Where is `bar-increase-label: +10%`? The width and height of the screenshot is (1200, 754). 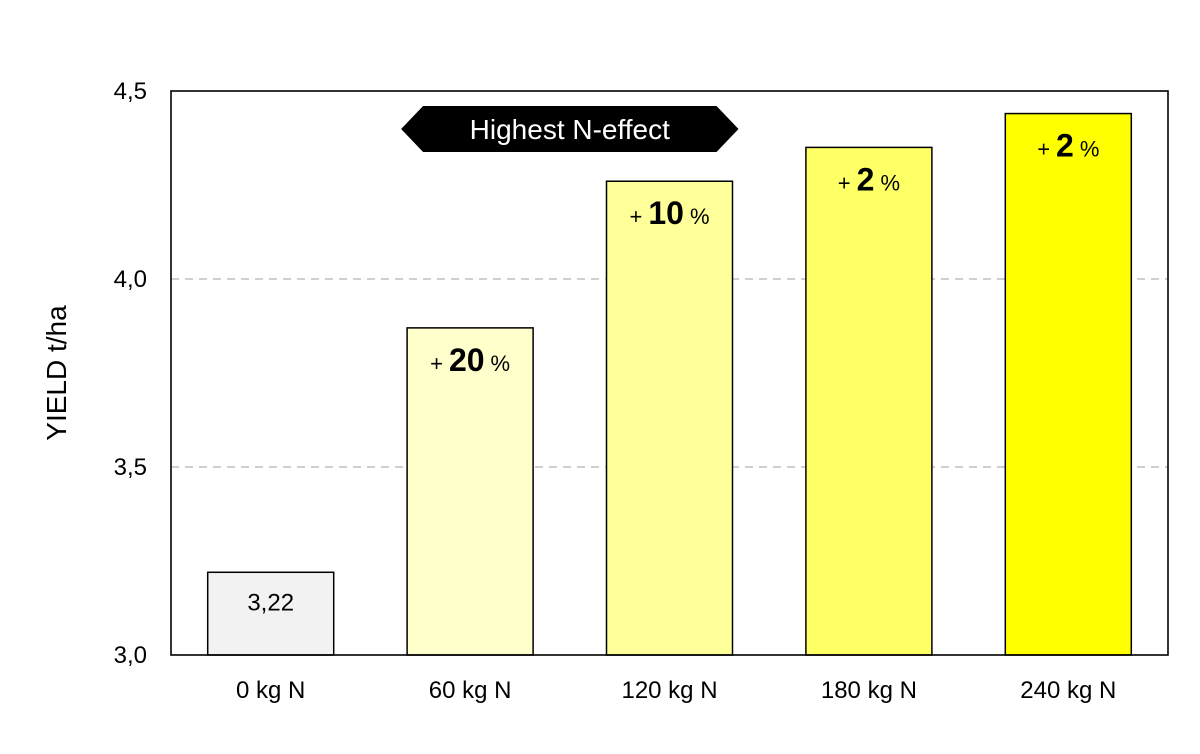
bar-increase-label: +10% is located at coordinates (669, 213).